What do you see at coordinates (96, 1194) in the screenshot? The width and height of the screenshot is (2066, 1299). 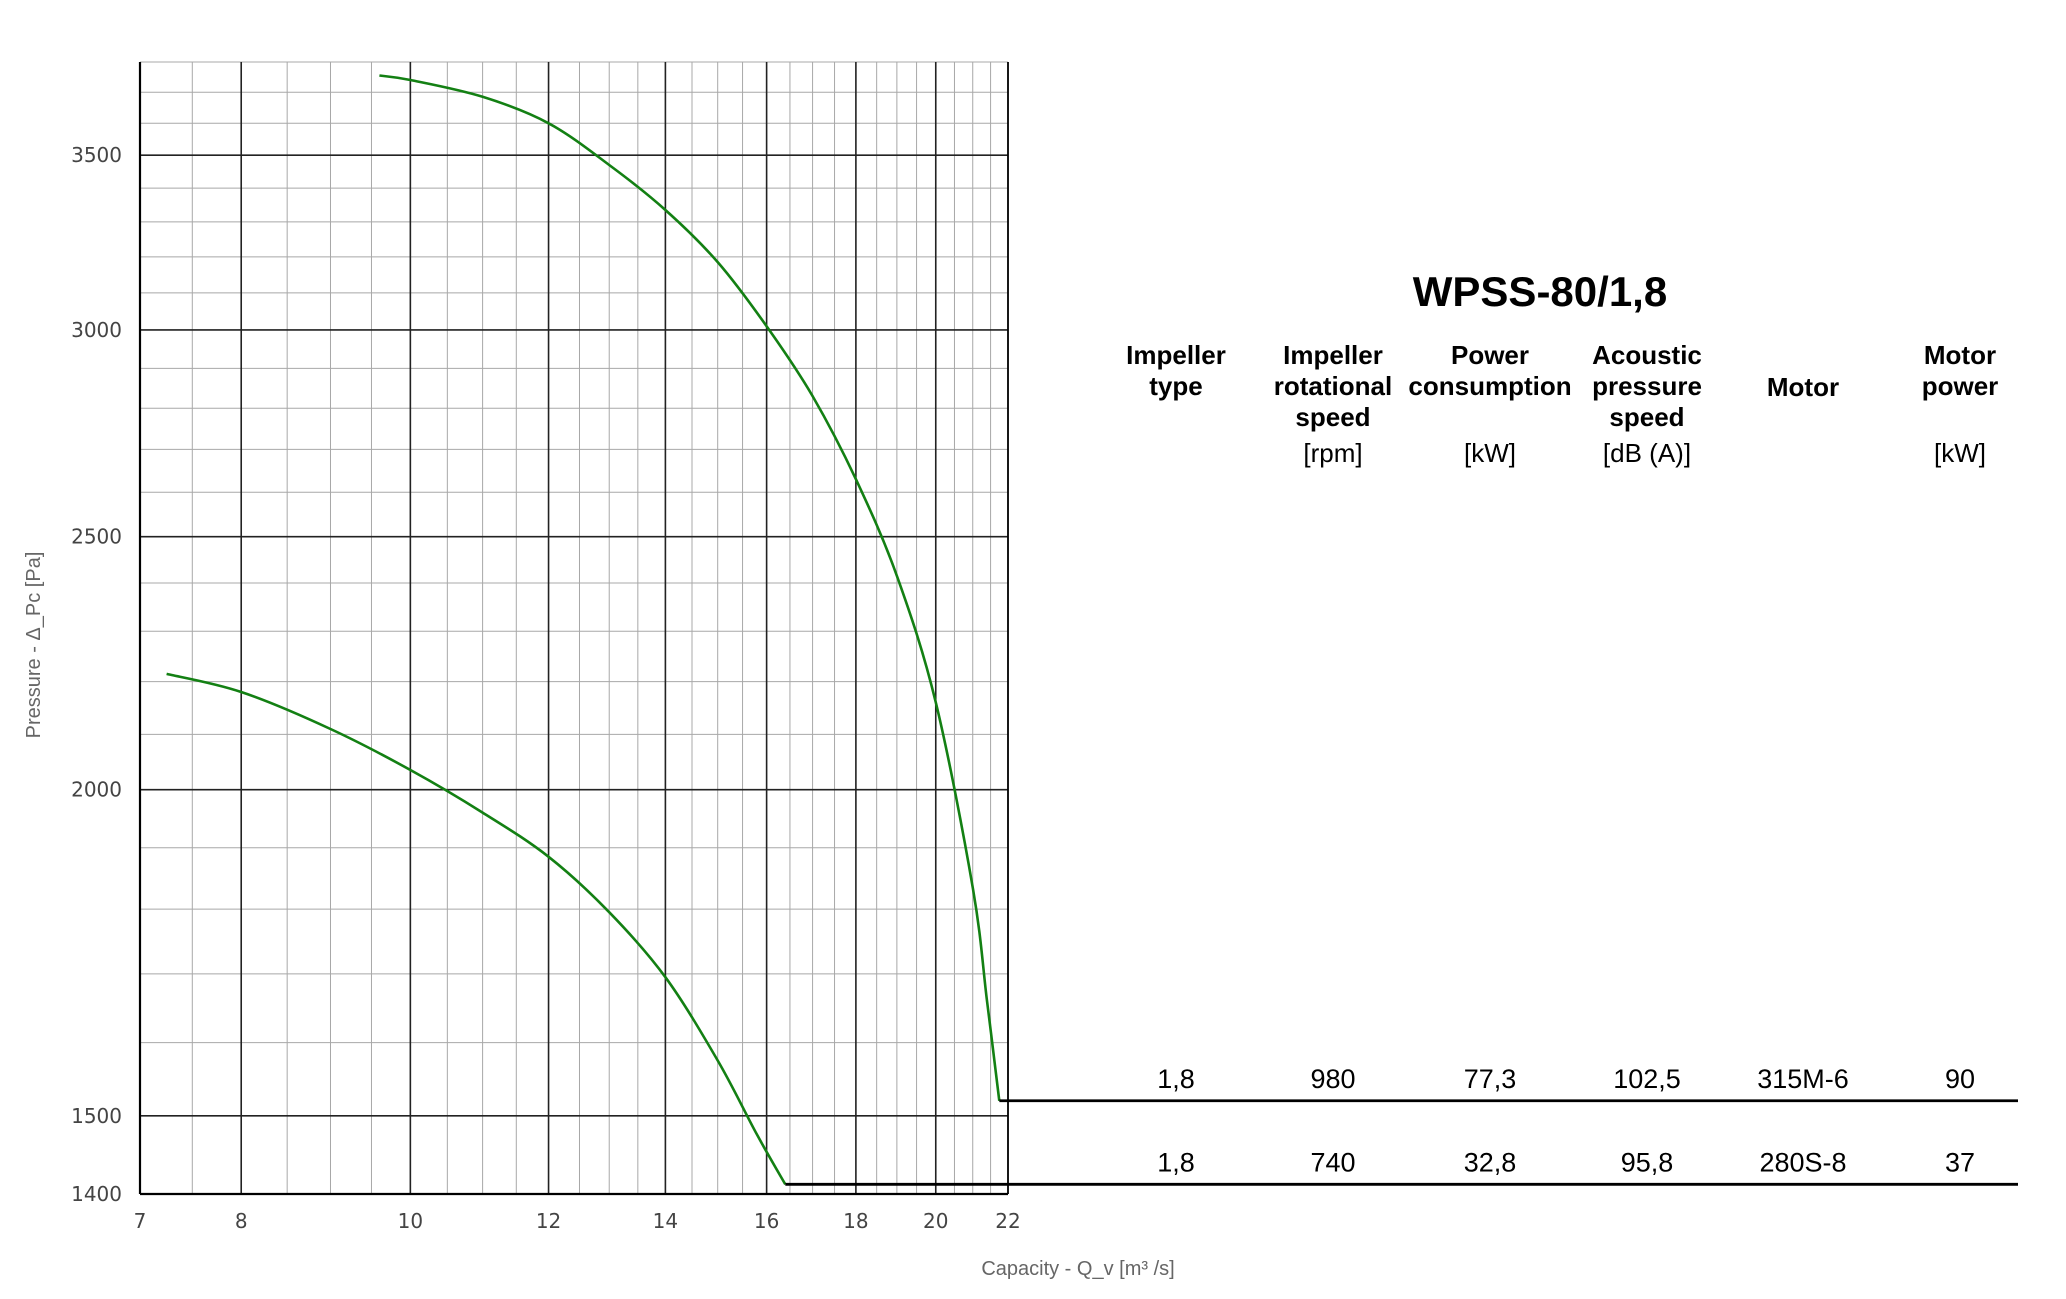 I see `y-tick-label: 1400` at bounding box center [96, 1194].